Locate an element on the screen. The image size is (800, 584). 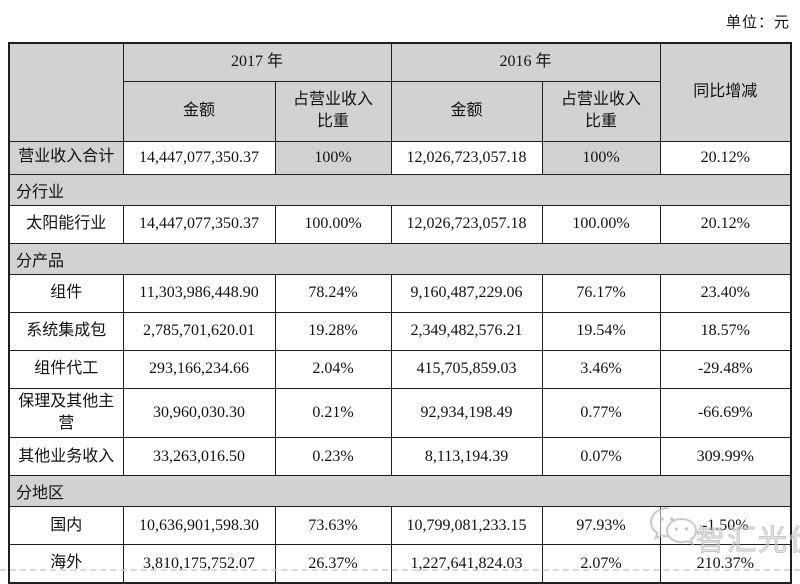
row-label-cell: 国内 is located at coordinates (66, 526).